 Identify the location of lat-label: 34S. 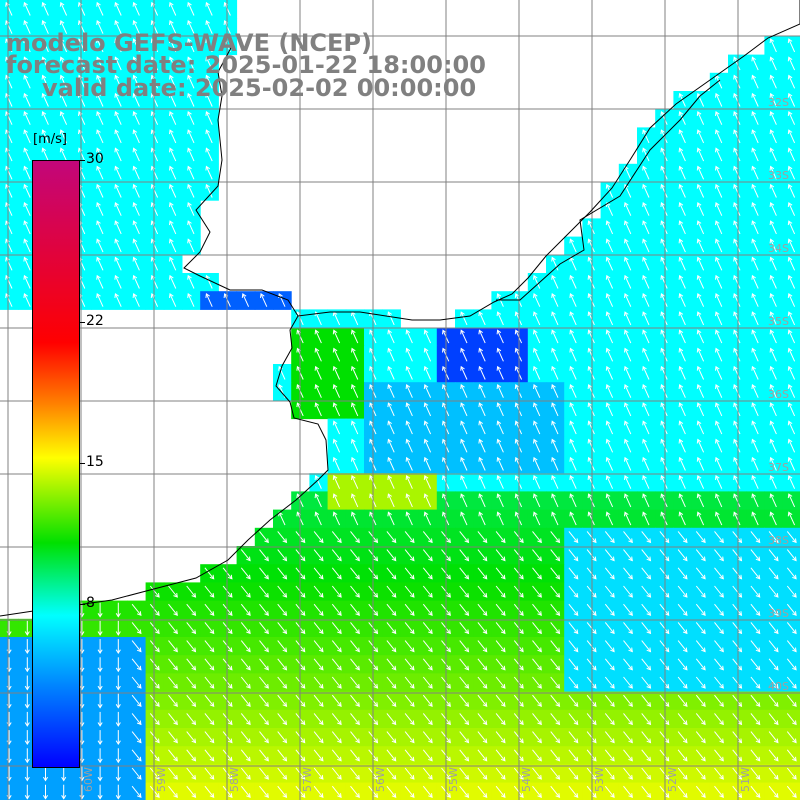
(778, 248).